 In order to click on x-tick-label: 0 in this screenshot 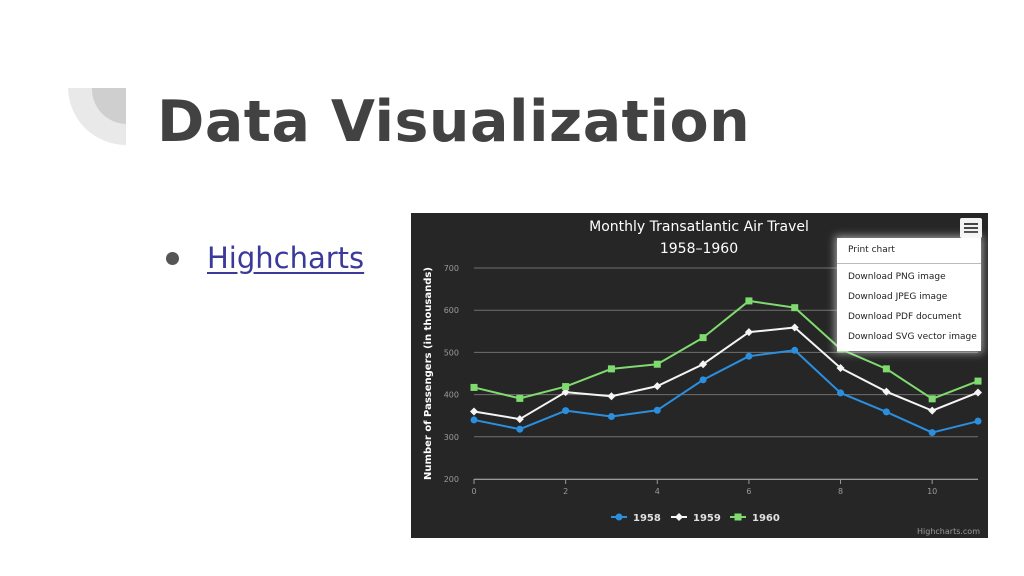, I will do `click(473, 491)`.